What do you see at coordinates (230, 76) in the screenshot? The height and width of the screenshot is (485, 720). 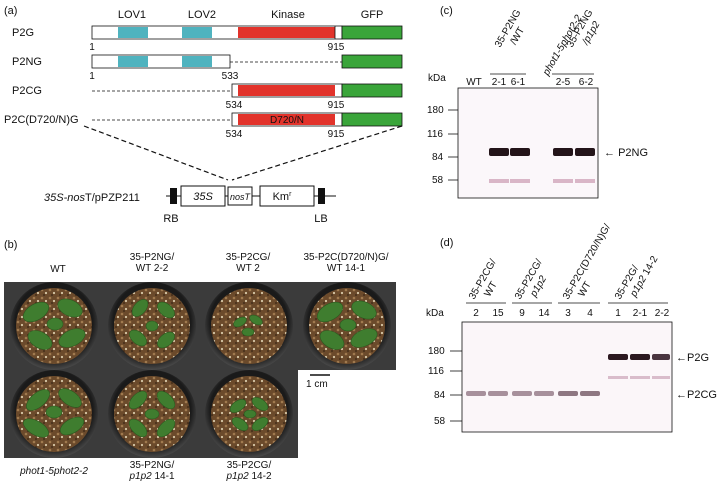 I see `end-number: 533` at bounding box center [230, 76].